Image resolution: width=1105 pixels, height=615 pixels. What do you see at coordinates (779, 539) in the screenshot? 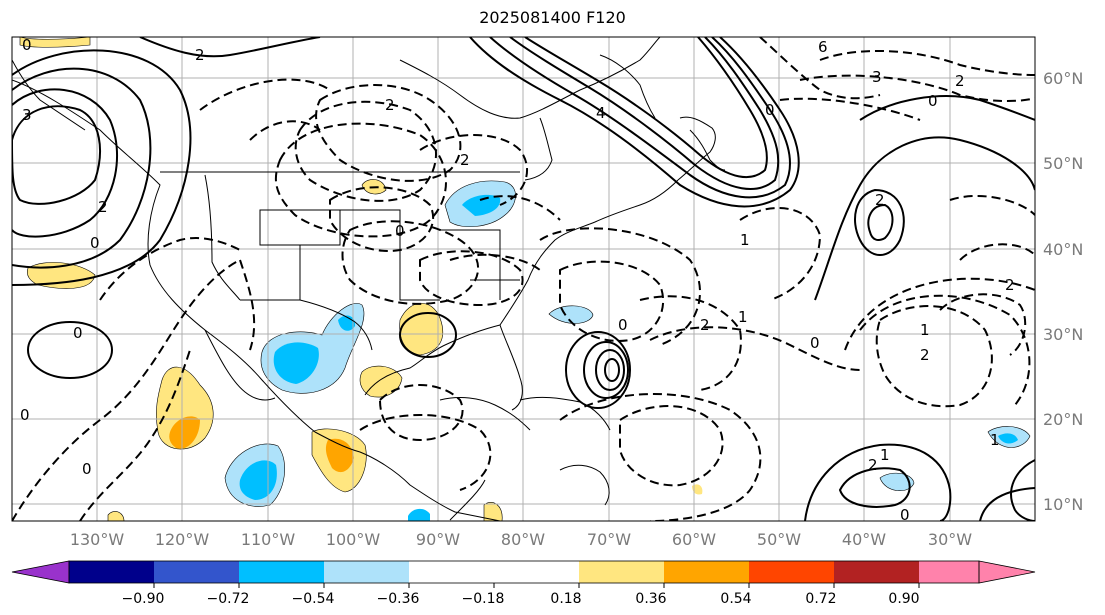
I see `lon-tick-label: 50°W` at bounding box center [779, 539].